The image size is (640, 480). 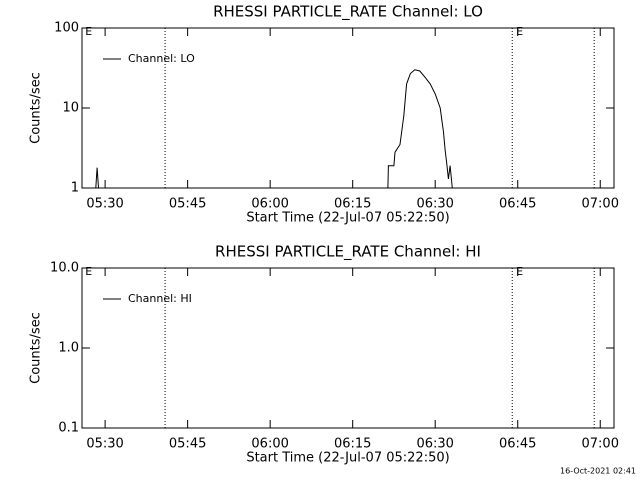 What do you see at coordinates (70, 108) in the screenshot?
I see `y-tick-label: 10` at bounding box center [70, 108].